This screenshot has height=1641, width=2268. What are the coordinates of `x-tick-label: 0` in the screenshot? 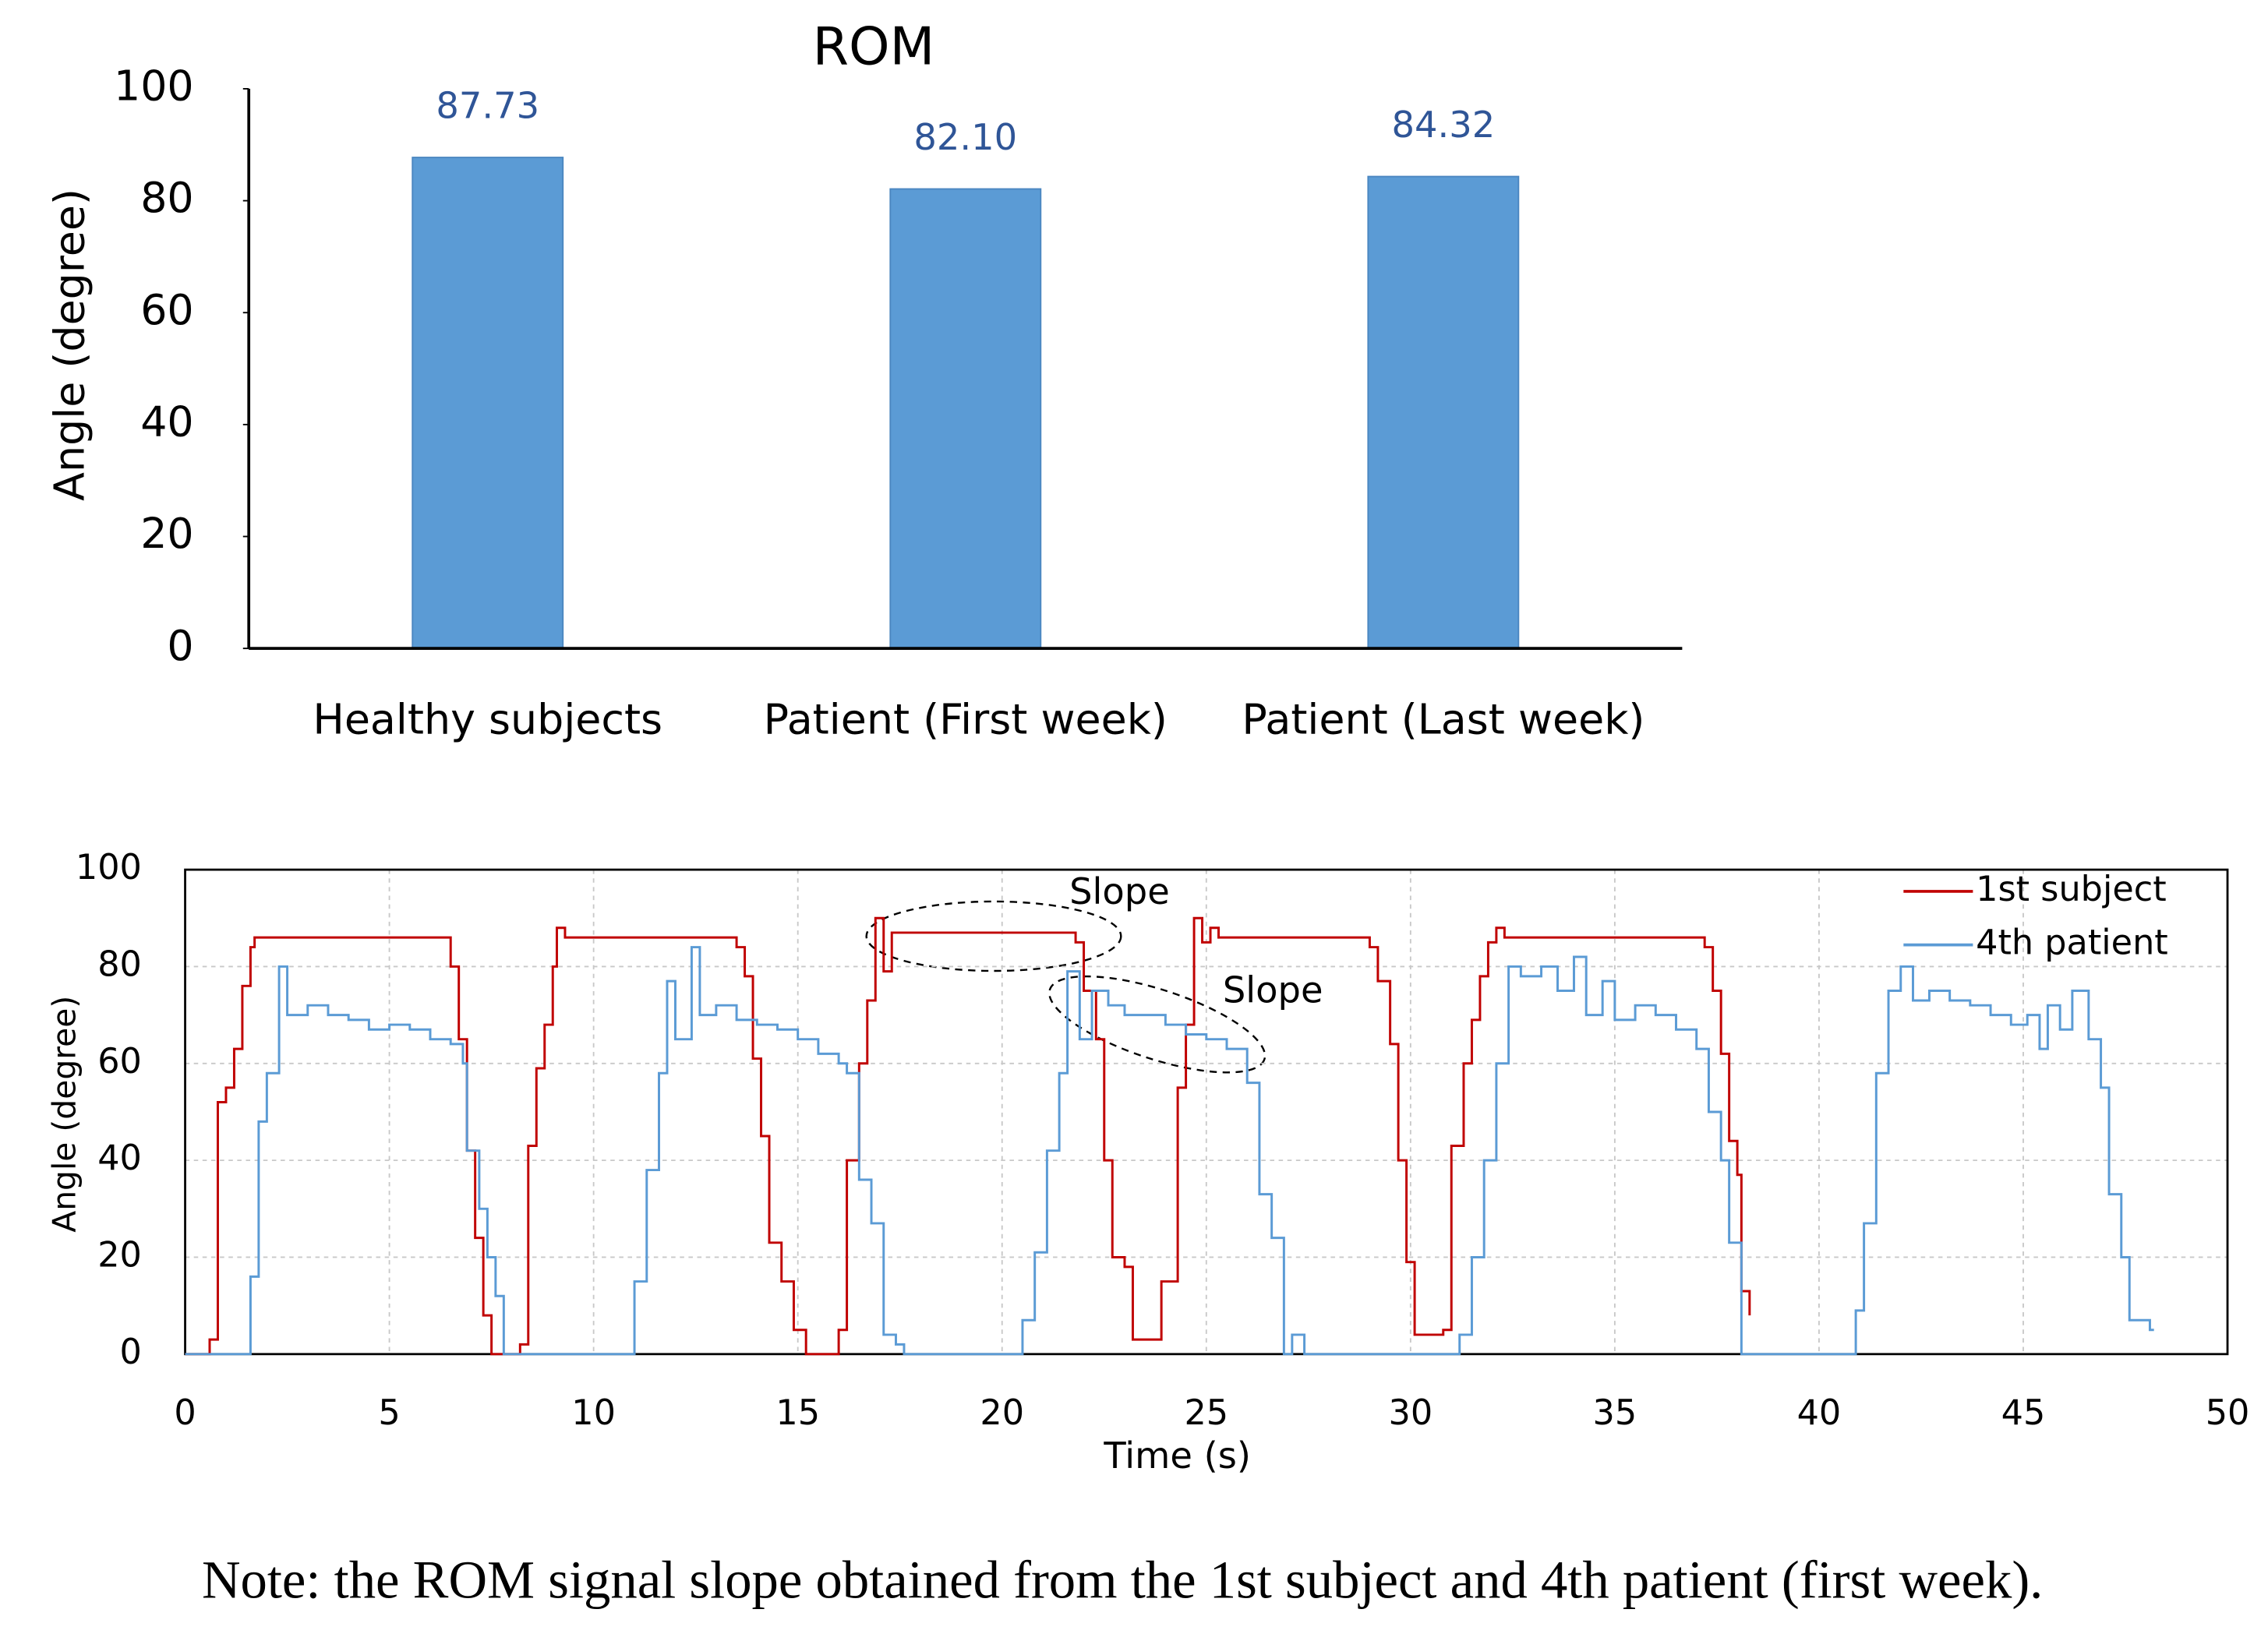 It's located at (185, 1412).